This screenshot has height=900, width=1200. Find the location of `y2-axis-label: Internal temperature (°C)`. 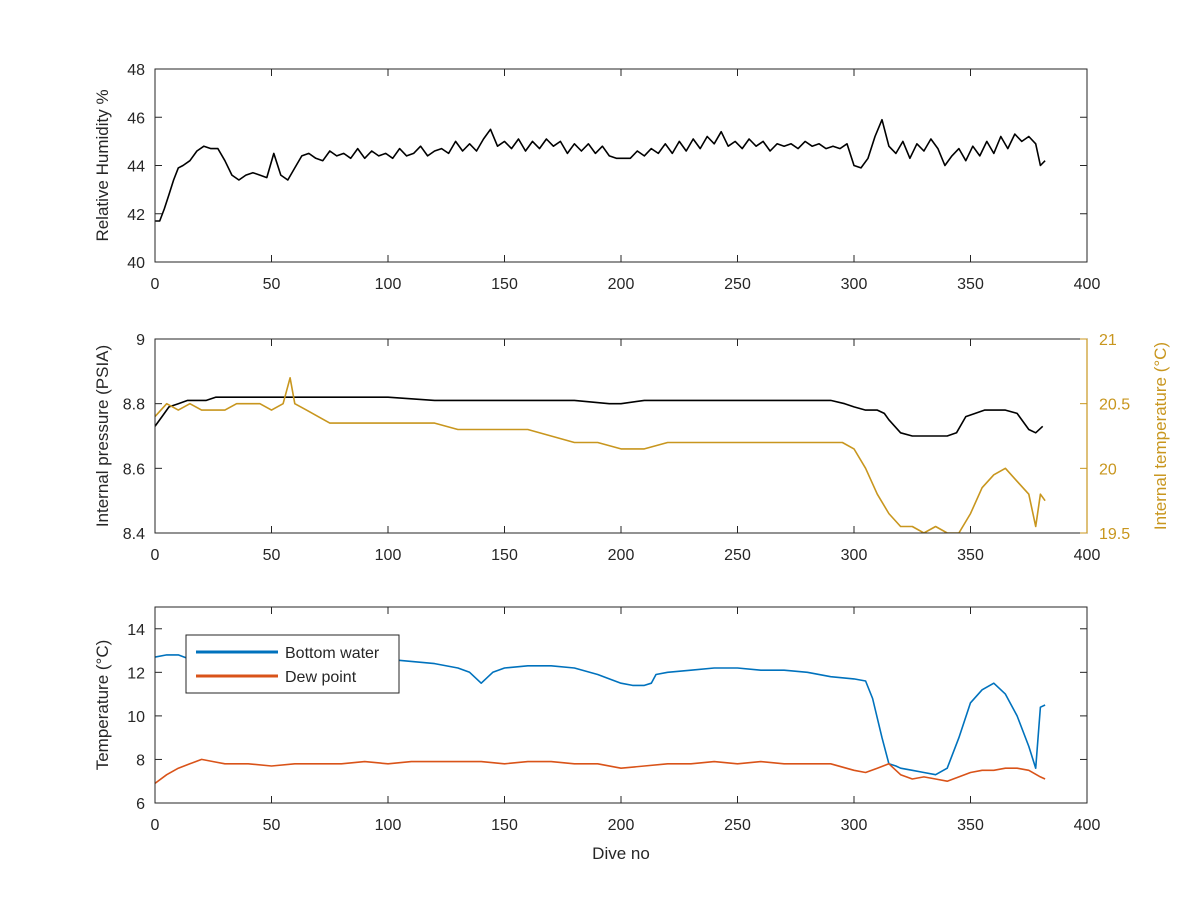

y2-axis-label: Internal temperature (°C) is located at coordinates (1160, 436).